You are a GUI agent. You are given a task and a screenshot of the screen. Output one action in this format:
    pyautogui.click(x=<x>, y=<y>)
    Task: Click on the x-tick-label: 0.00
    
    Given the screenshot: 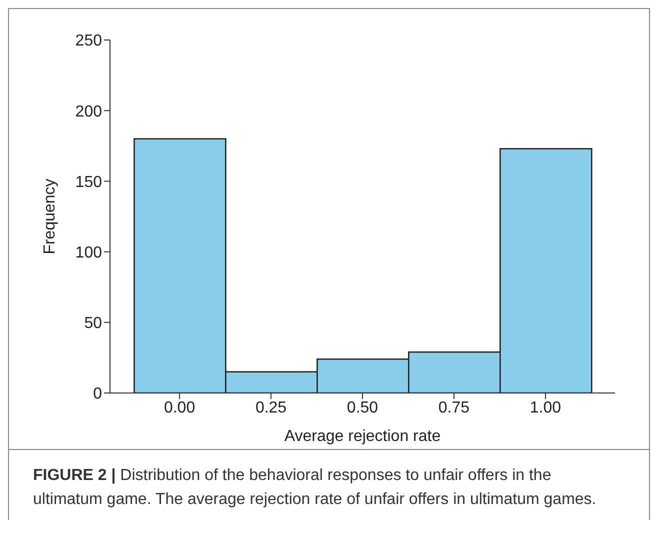 What is the action you would take?
    pyautogui.click(x=180, y=407)
    